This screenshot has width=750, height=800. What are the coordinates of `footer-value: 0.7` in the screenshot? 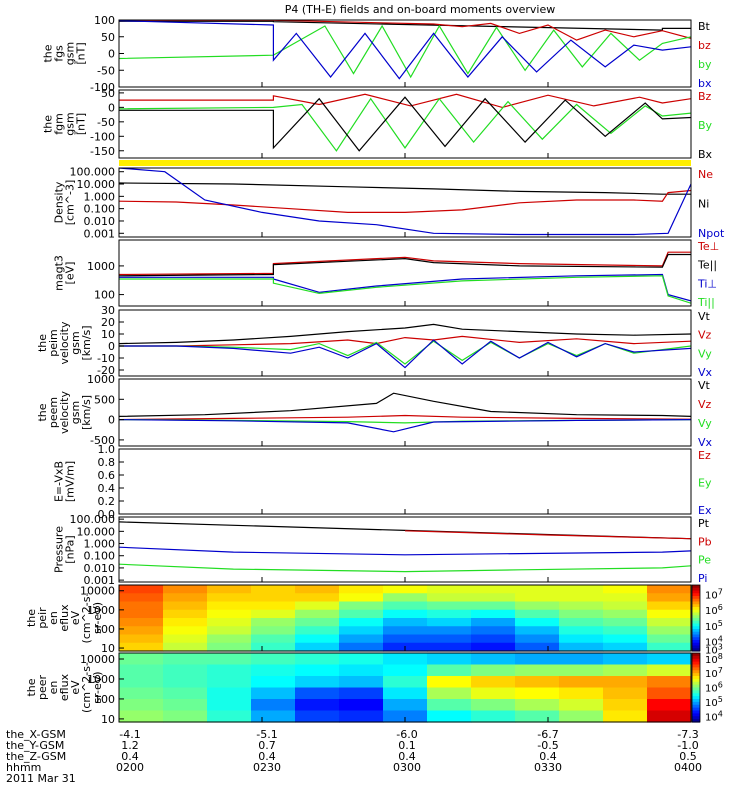 It's located at (267, 745).